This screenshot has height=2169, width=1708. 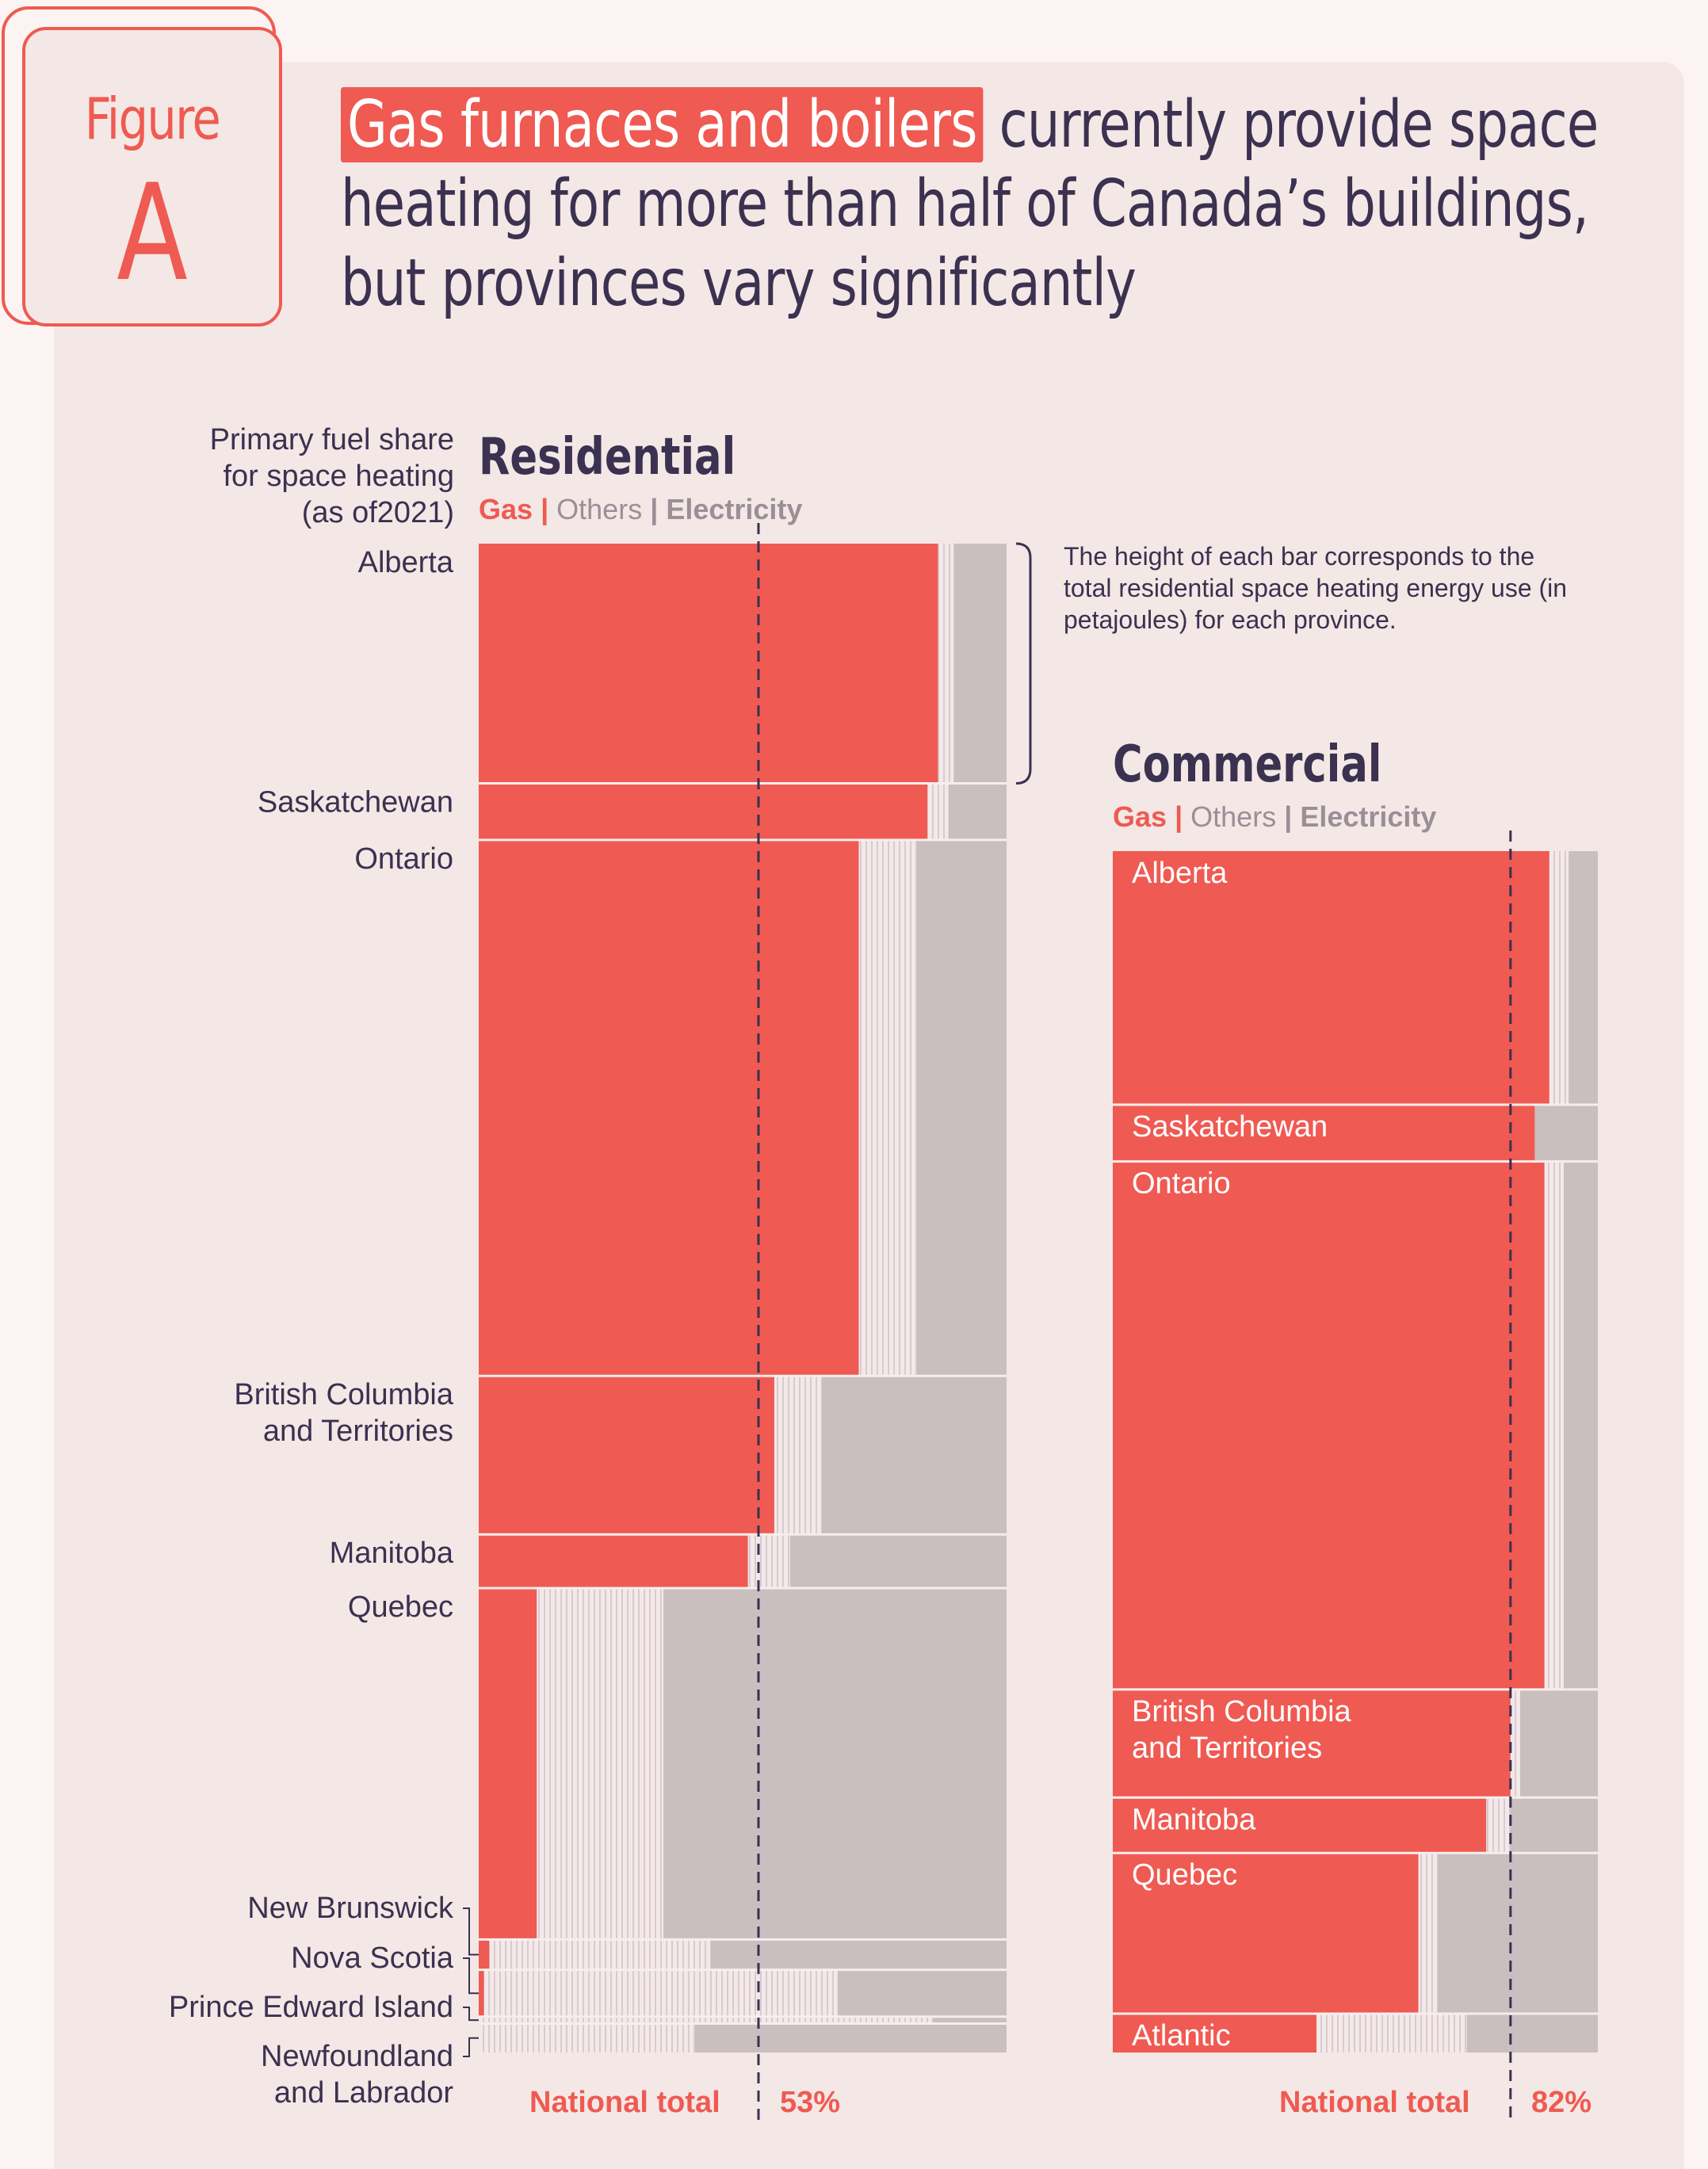 What do you see at coordinates (471, 2014) in the screenshot?
I see `label-leader-prince-edward-island` at bounding box center [471, 2014].